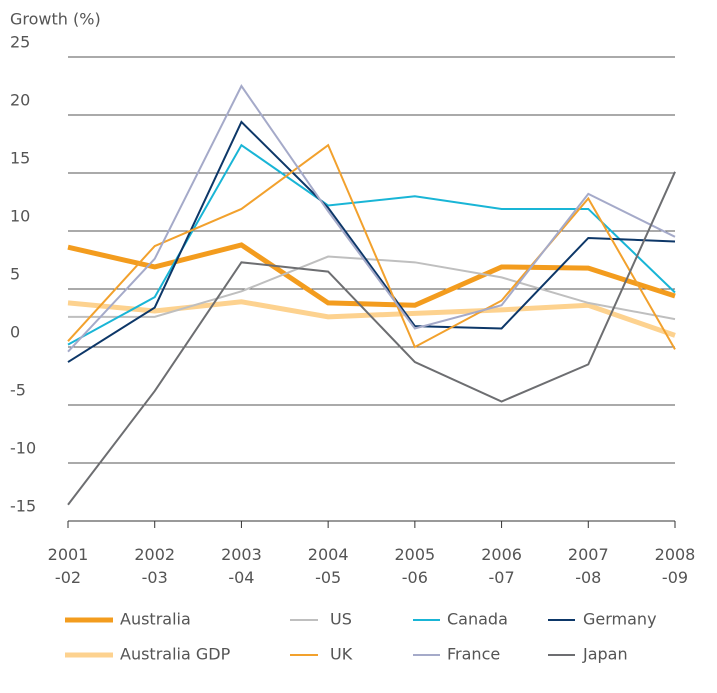  I want to click on legend-label: France, so click(473, 654).